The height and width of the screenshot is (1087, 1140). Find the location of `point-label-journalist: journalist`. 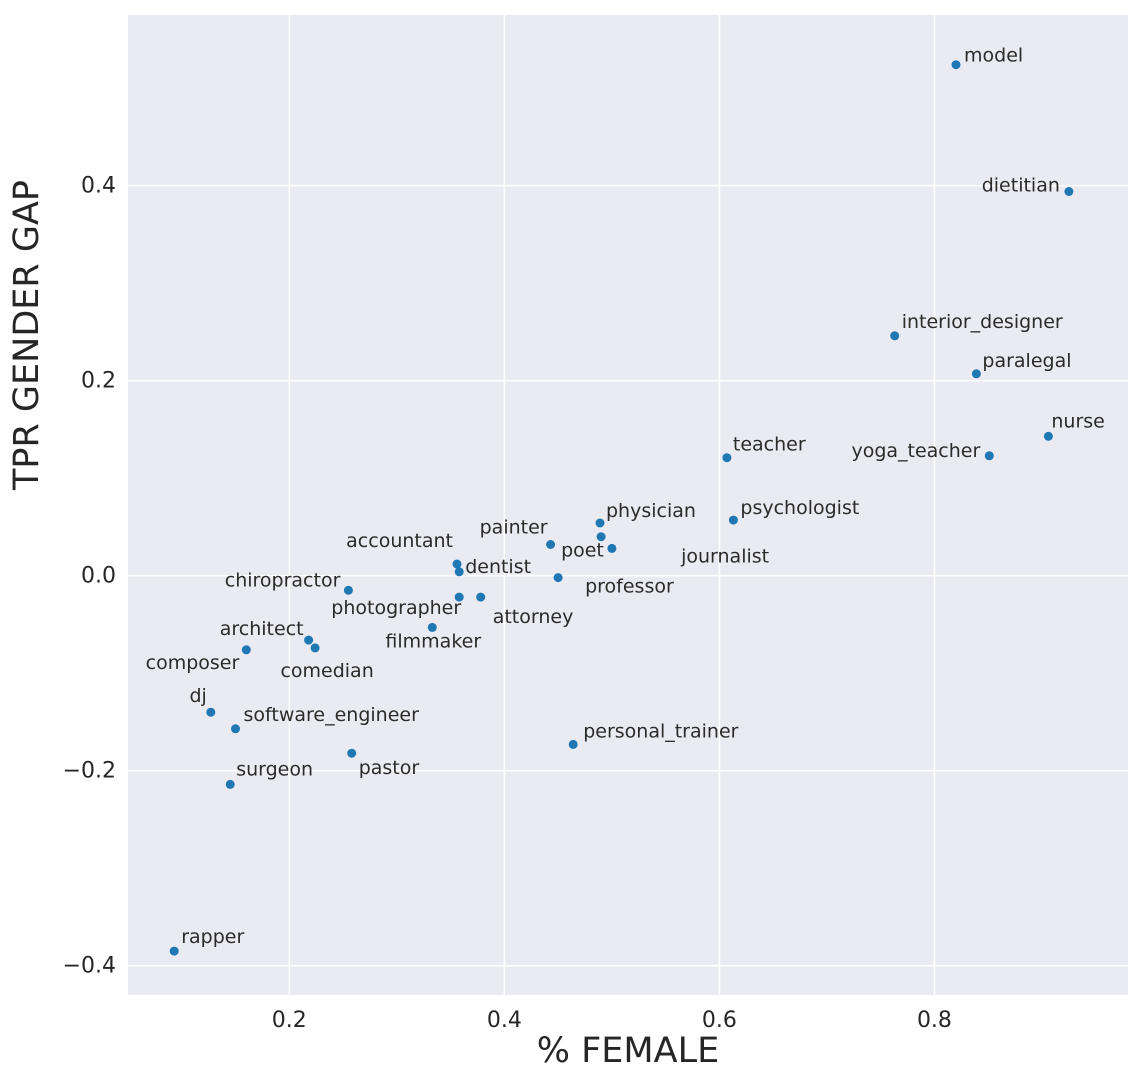

point-label-journalist: journalist is located at coordinates (724, 557).